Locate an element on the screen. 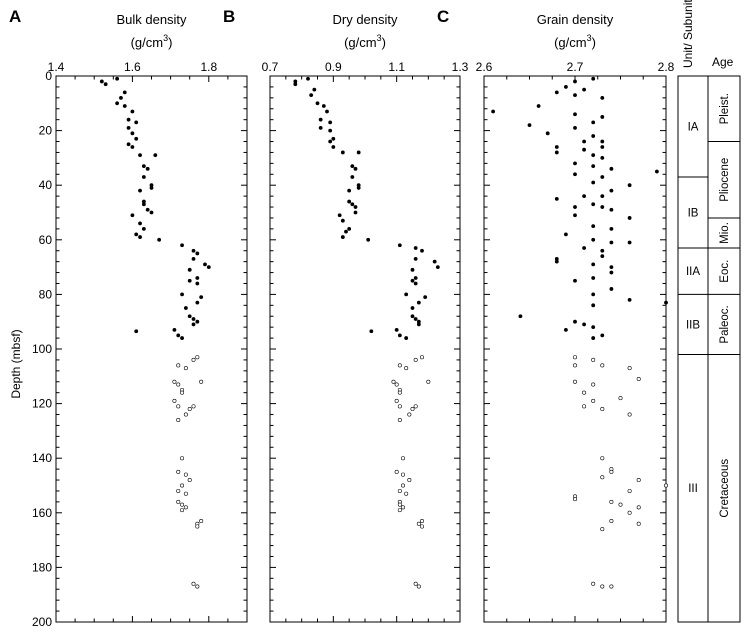 The height and width of the screenshot is (635, 752). unit-label-iii: III is located at coordinates (693, 489).